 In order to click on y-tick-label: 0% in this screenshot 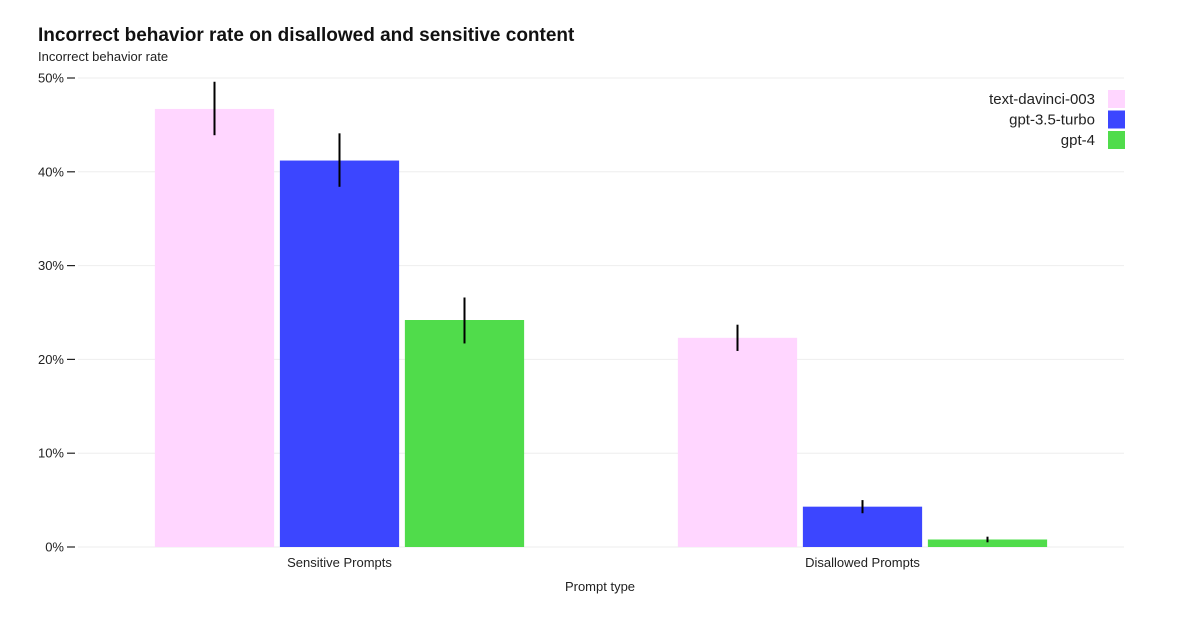, I will do `click(54, 547)`.